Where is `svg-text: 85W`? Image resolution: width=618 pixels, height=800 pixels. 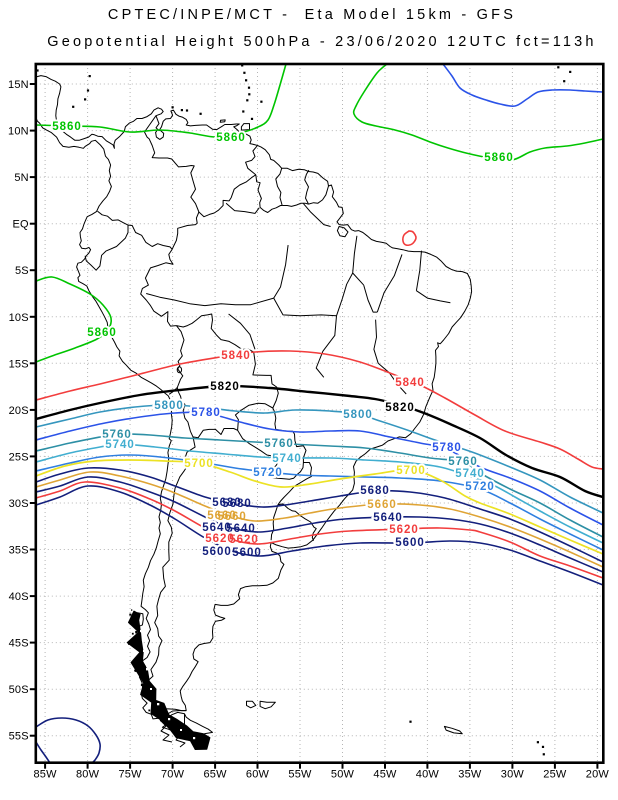
svg-text: 85W is located at coordinates (45, 775).